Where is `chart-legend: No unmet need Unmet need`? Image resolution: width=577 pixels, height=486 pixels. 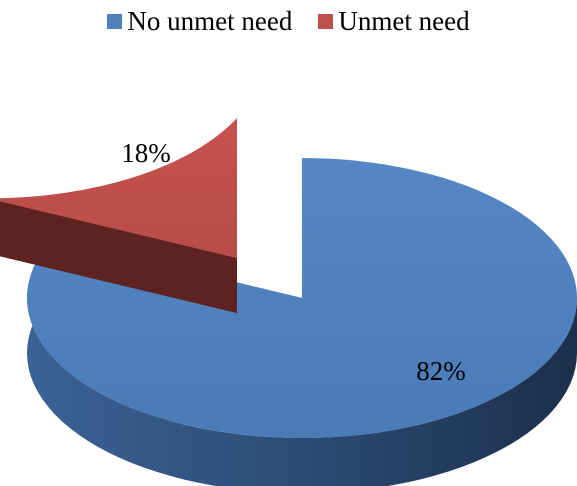
chart-legend: No unmet need Unmet need is located at coordinates (288, 21).